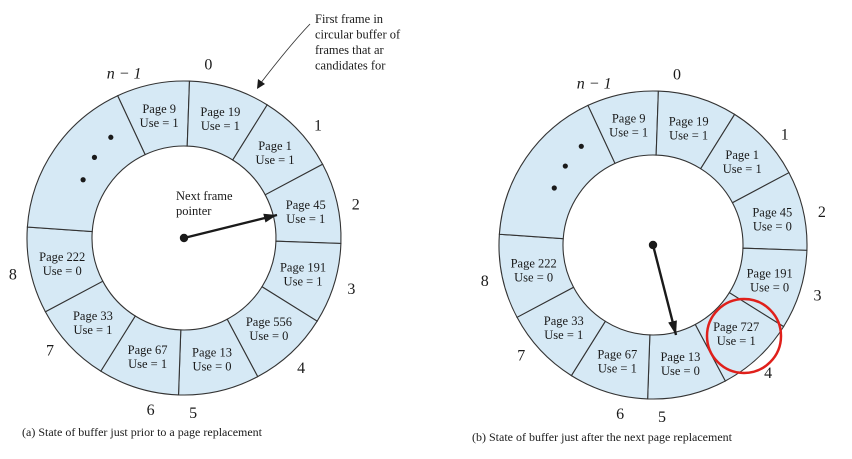 This screenshot has height=459, width=852. I want to click on frame-page-label: Page 9, so click(159, 109).